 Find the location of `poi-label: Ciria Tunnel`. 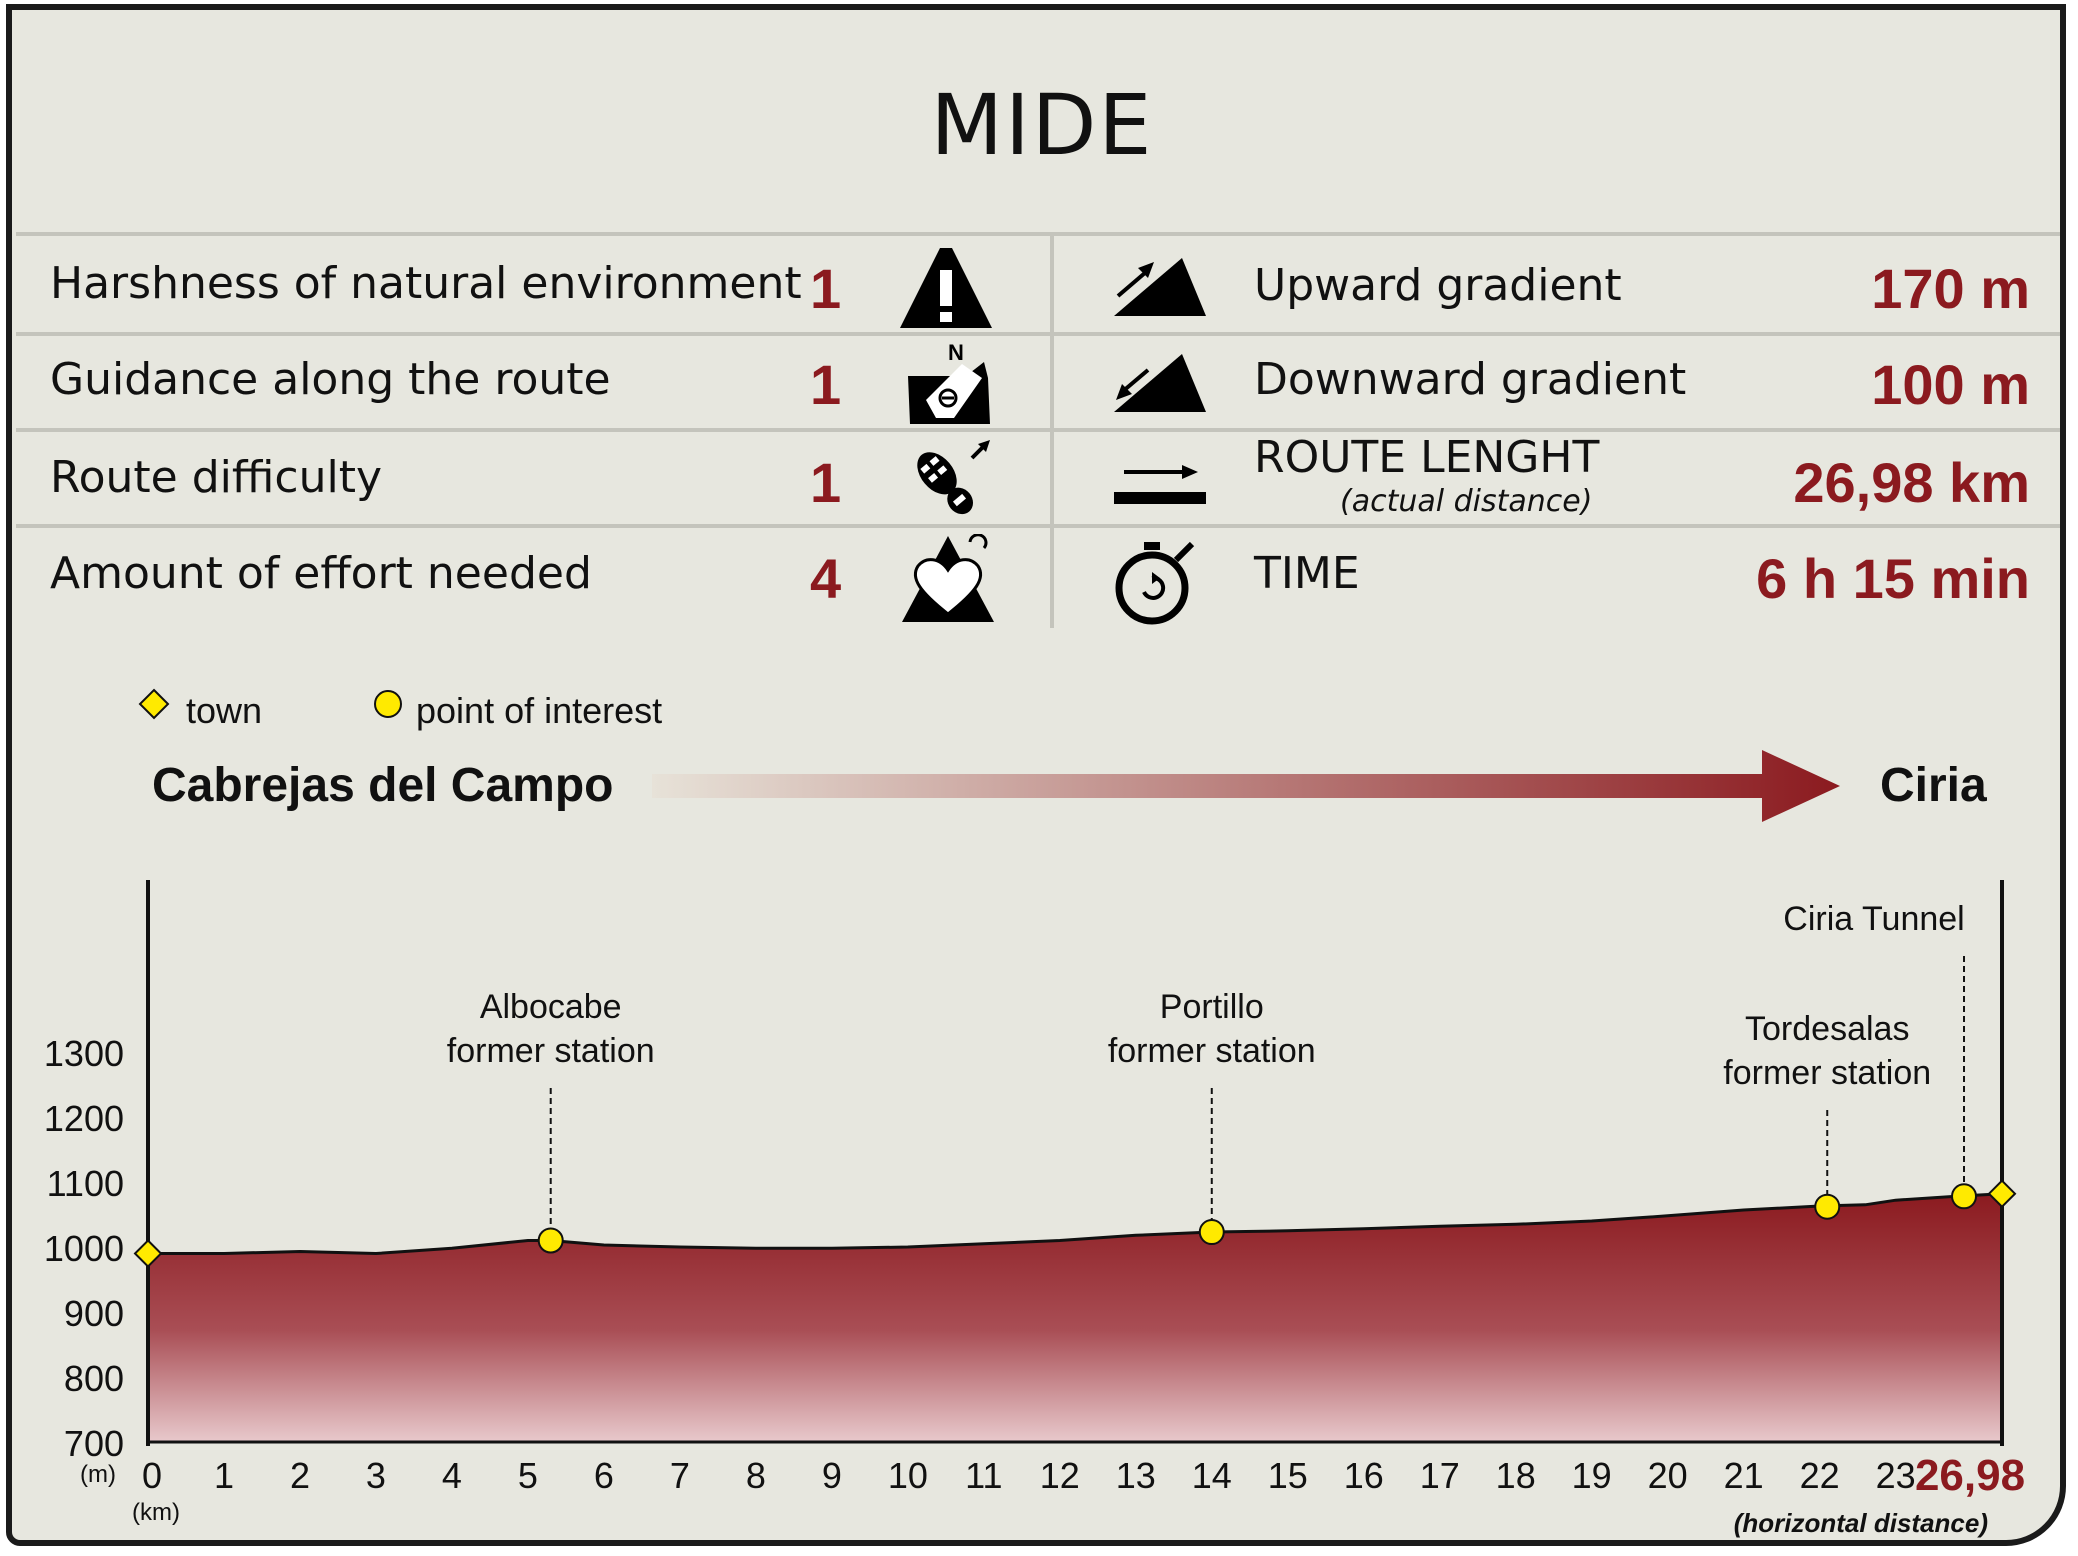

poi-label: Ciria Tunnel is located at coordinates (1873, 919).